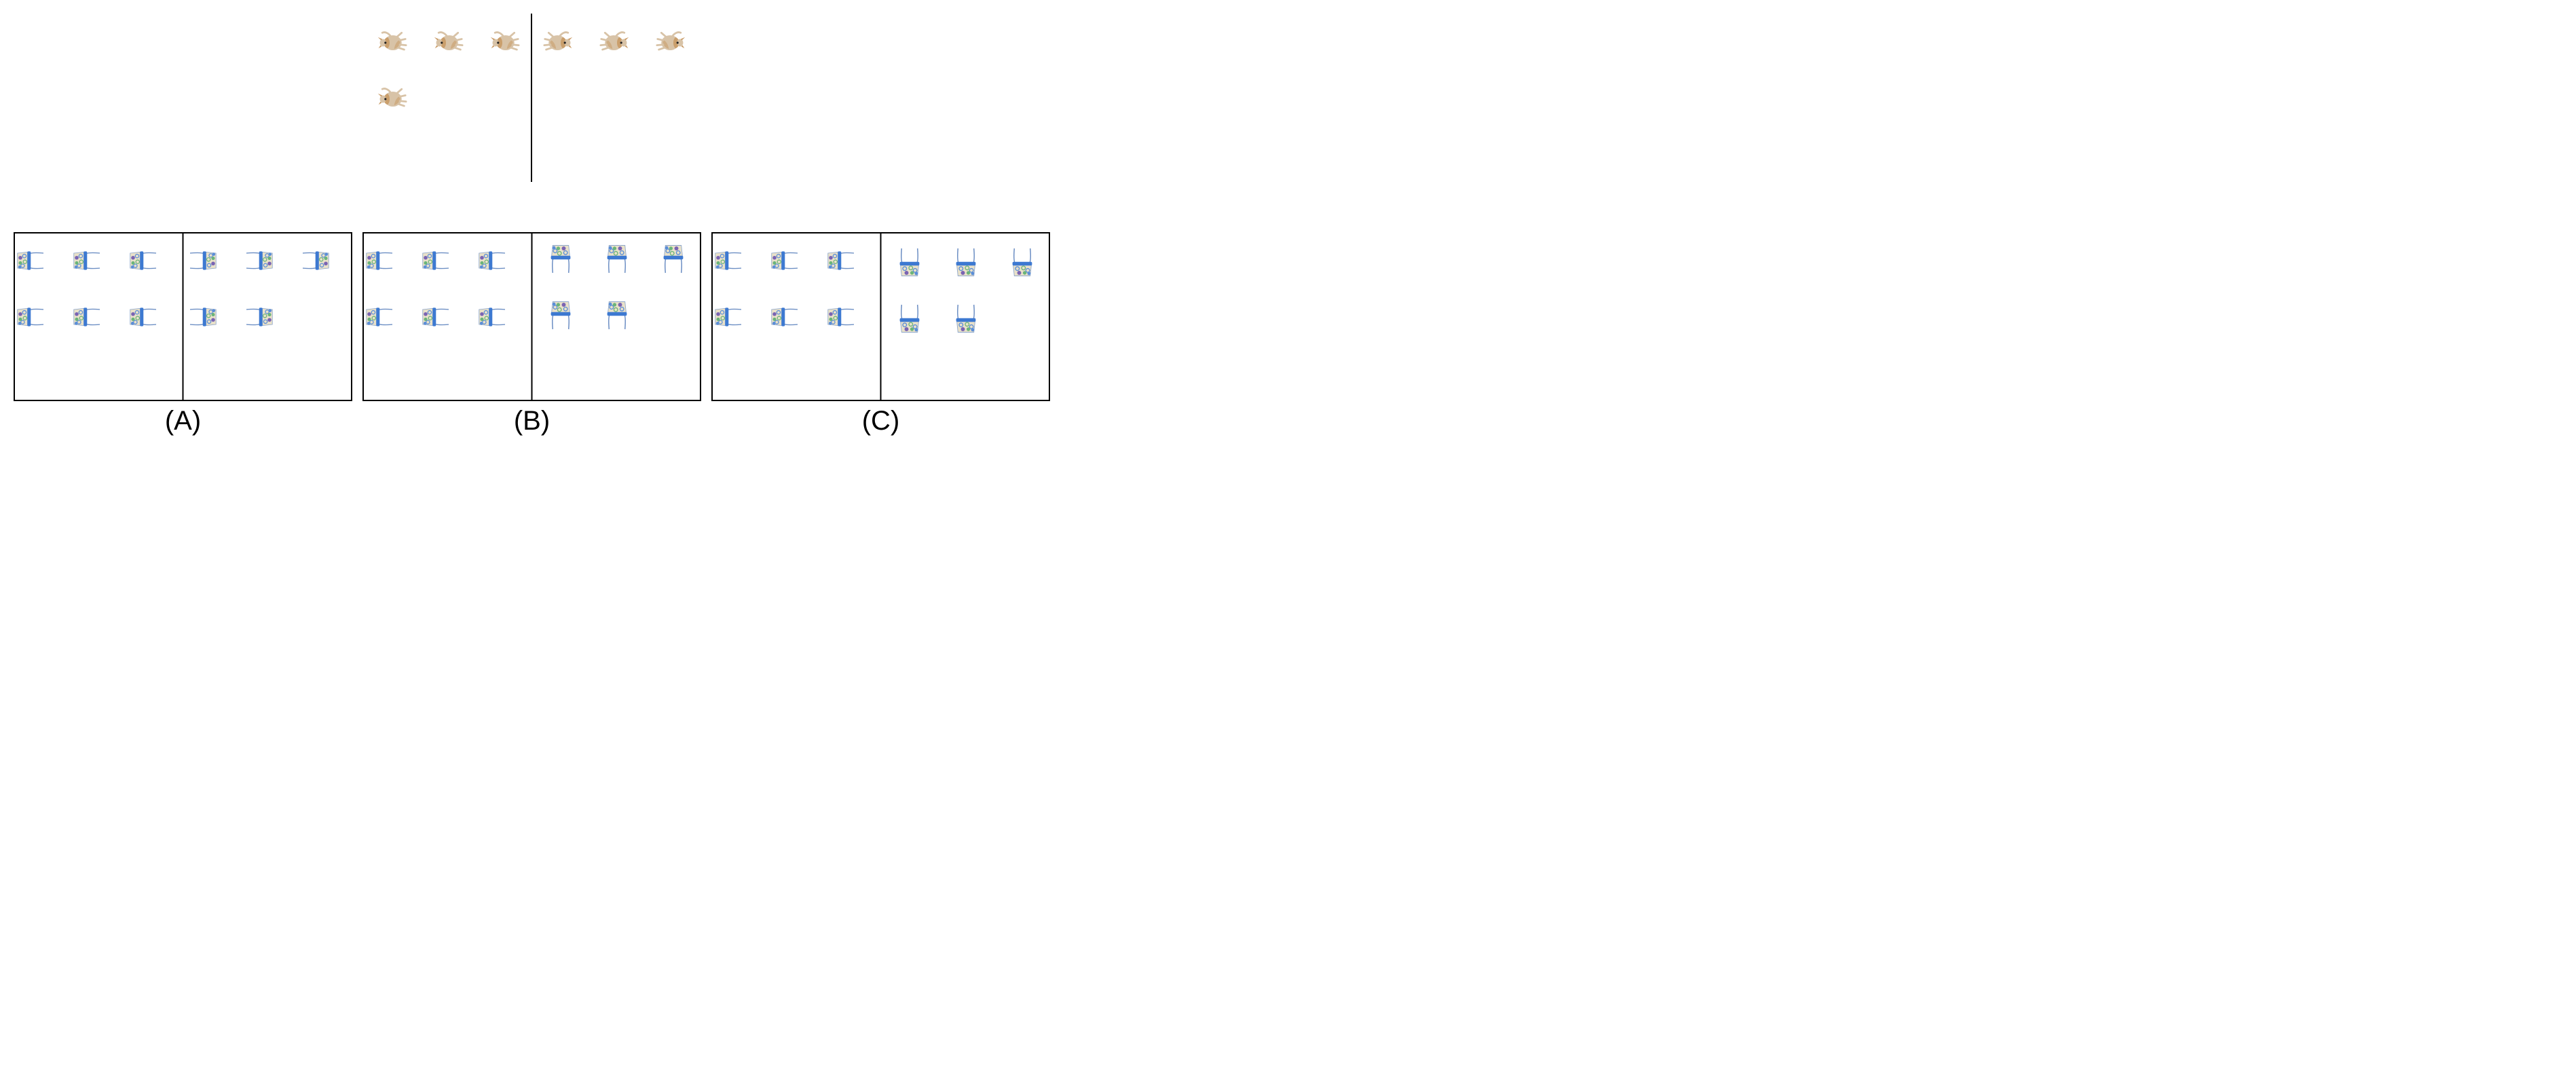  I want to click on option-c-right-group, so click(966, 290).